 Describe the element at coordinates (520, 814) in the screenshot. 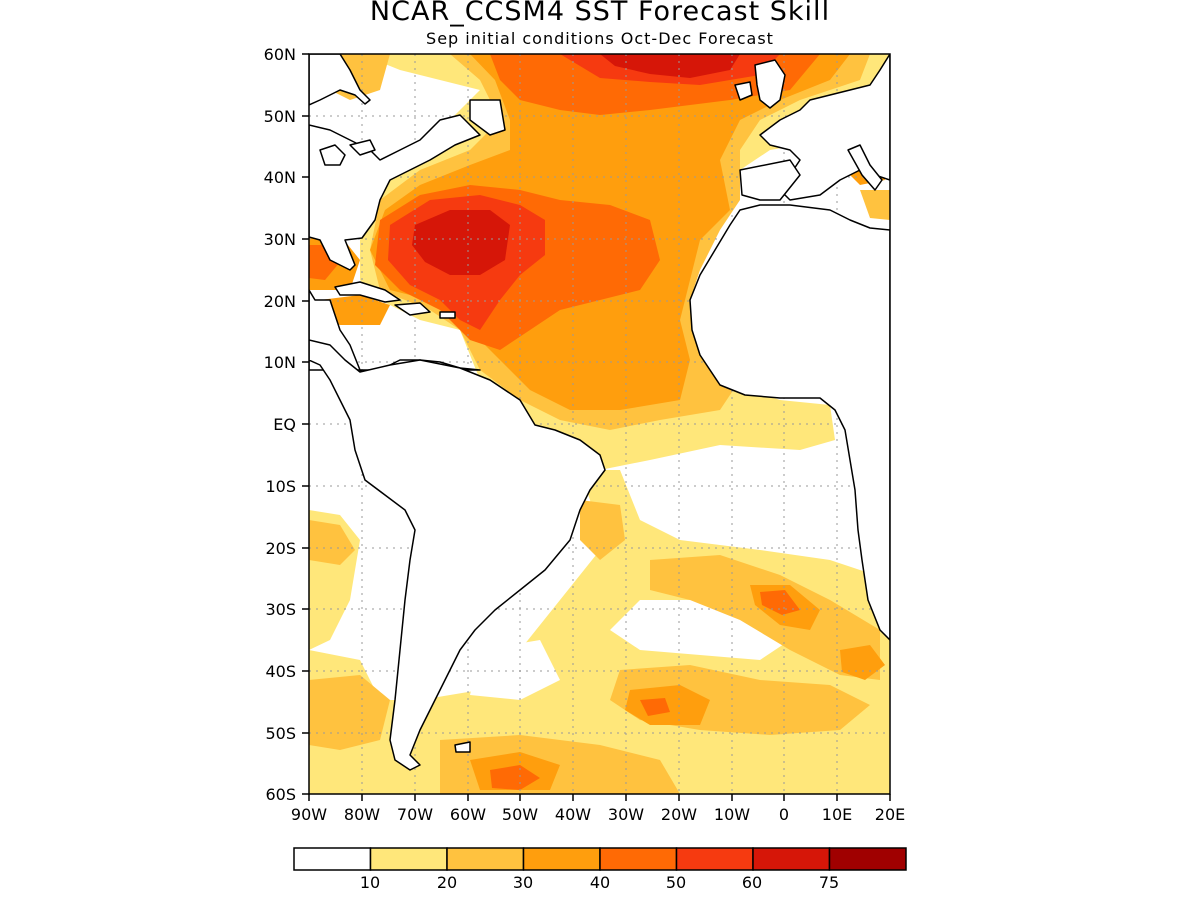

I see `lon-label: 50W` at that location.